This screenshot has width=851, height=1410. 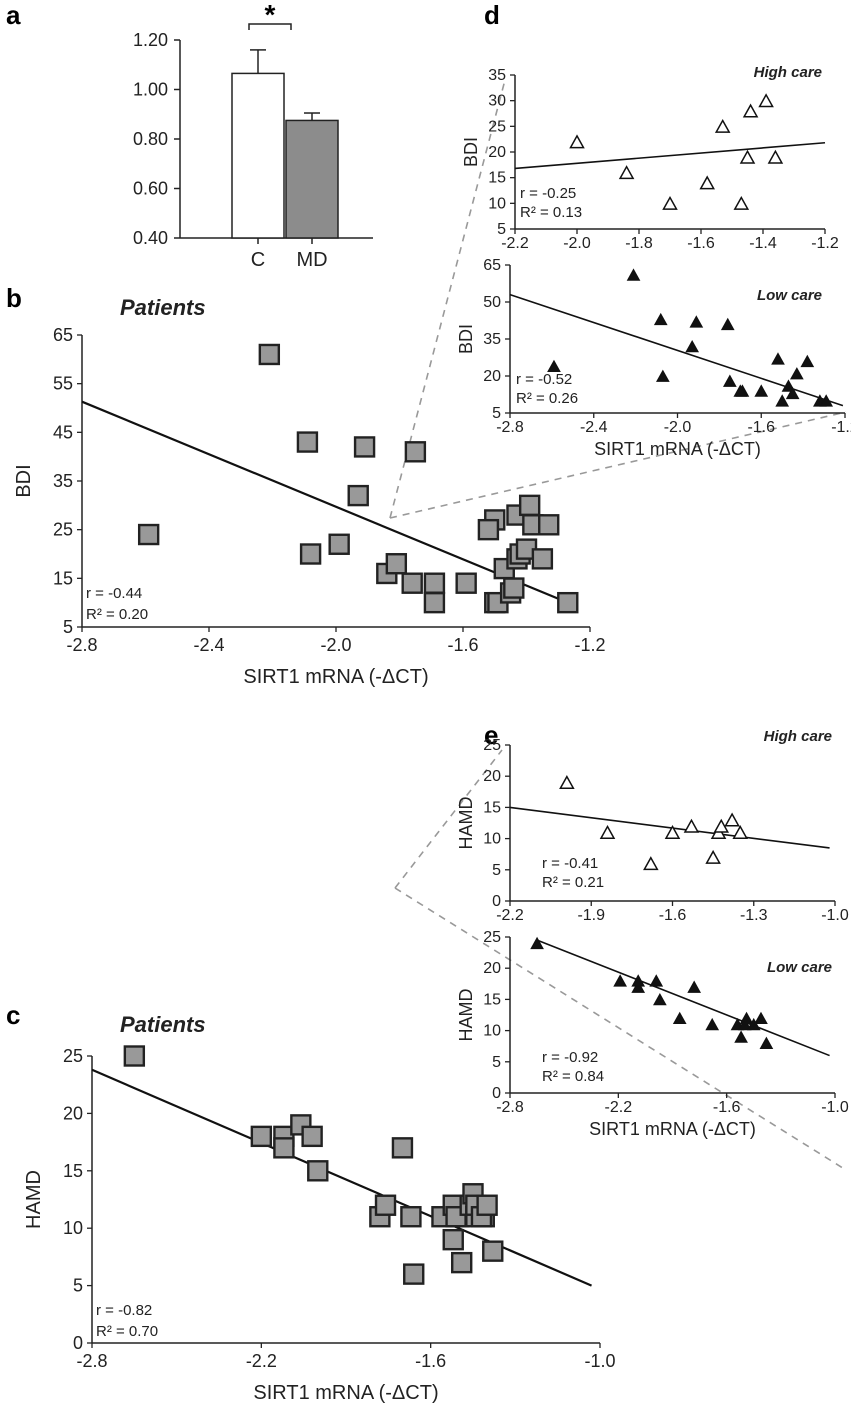 What do you see at coordinates (544, 379) in the screenshot?
I see `stat-r: r = -0.52` at bounding box center [544, 379].